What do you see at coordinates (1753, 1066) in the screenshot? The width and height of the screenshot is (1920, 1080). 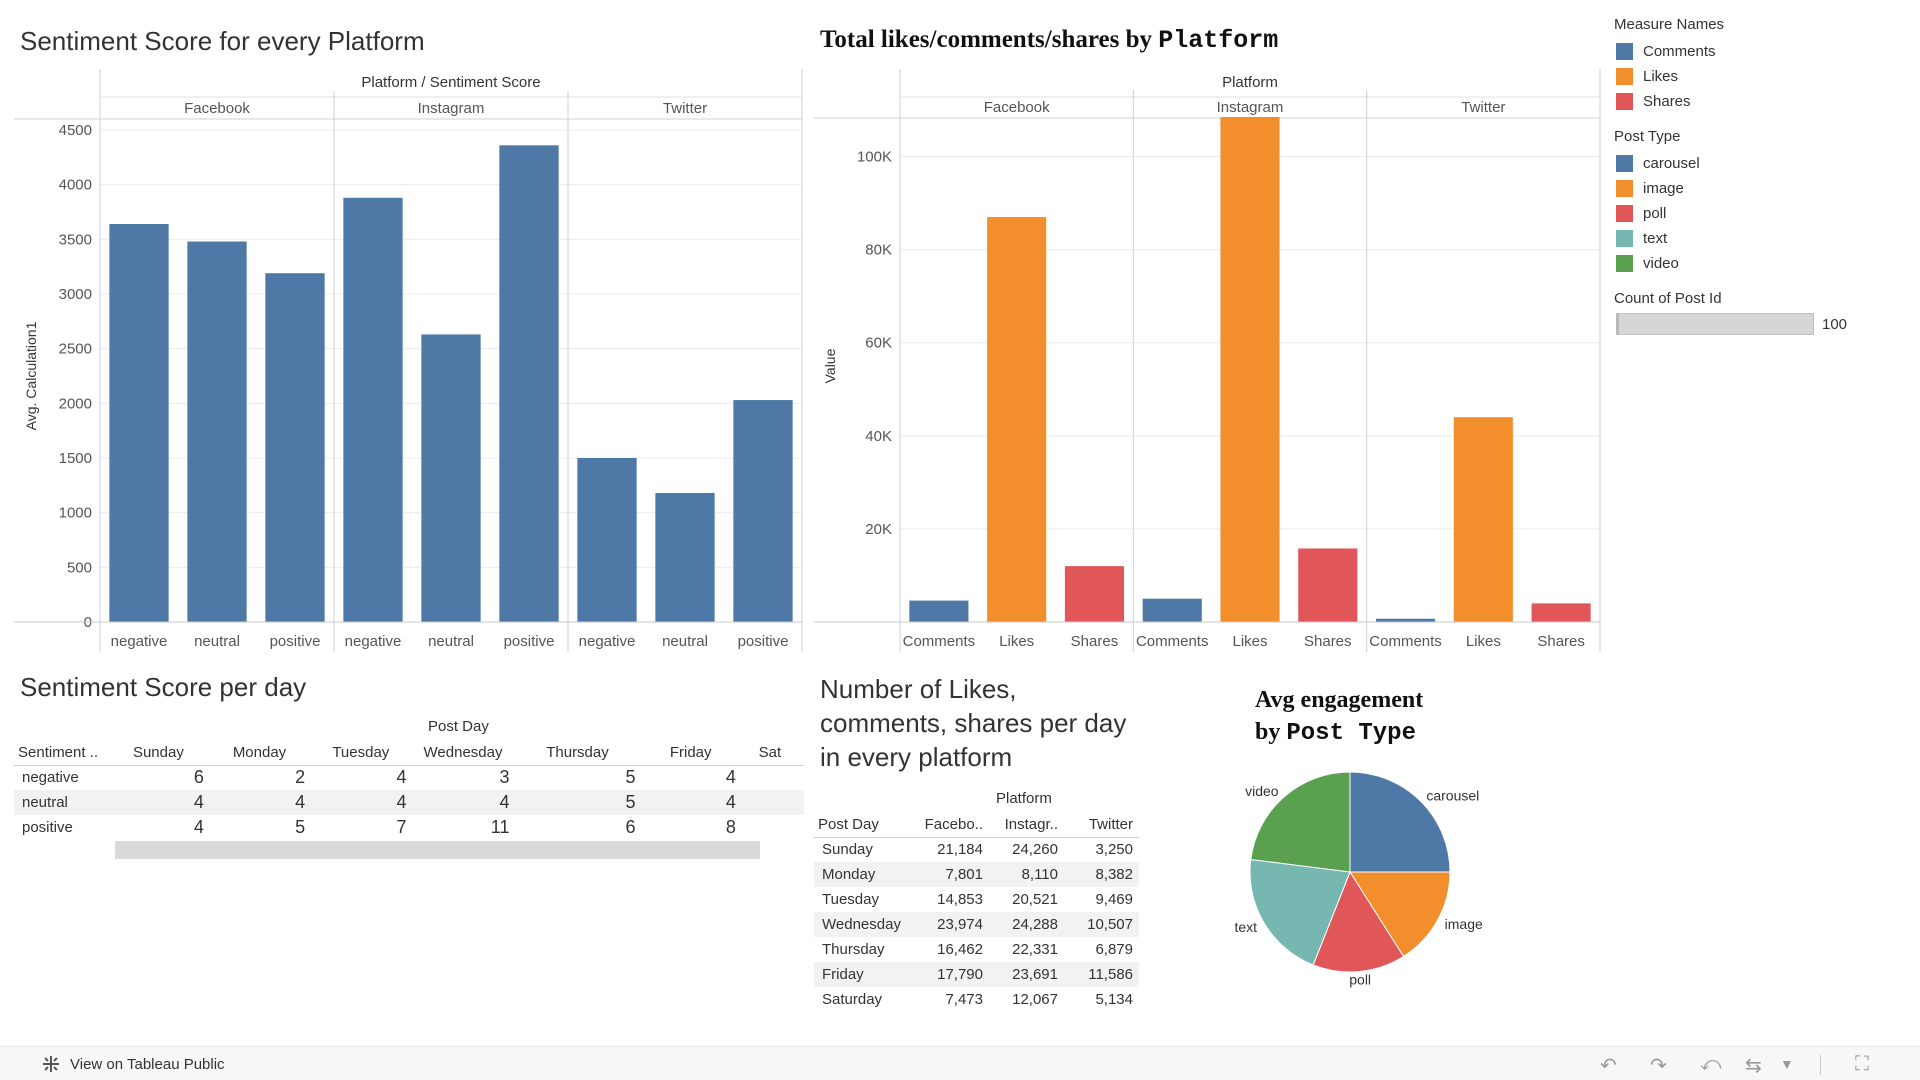 I see `share-icon: ⇆` at bounding box center [1753, 1066].